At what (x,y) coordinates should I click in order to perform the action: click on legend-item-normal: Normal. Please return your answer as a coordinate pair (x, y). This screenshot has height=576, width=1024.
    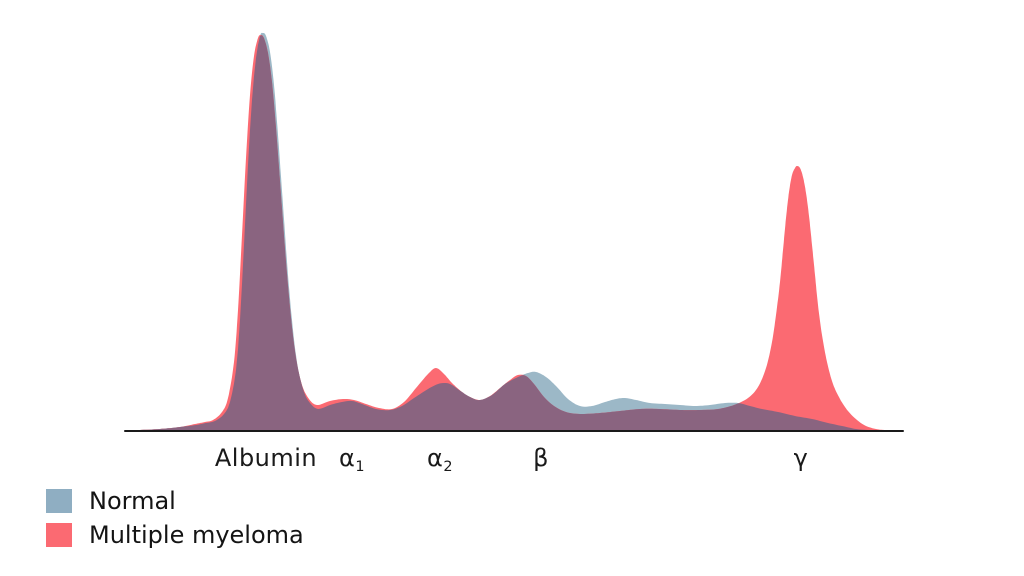
    Looking at the image, I should click on (175, 501).